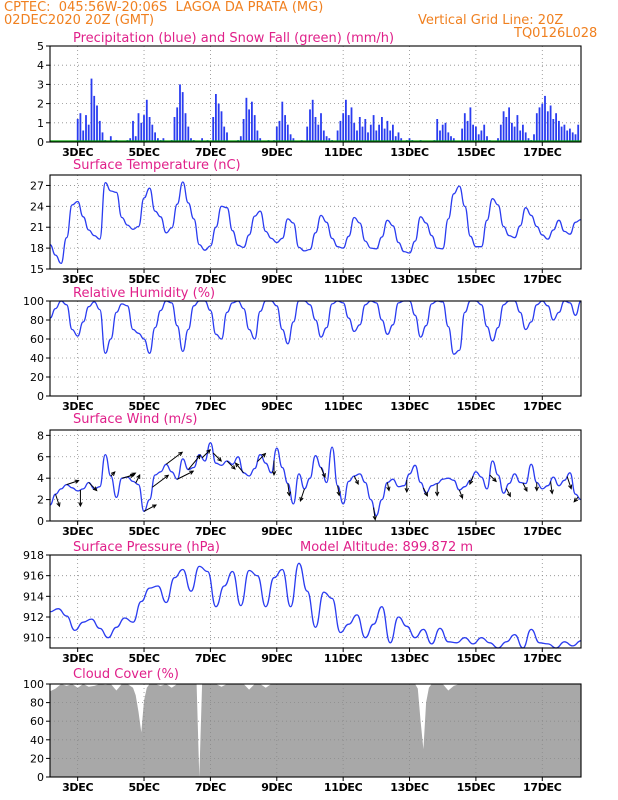 This screenshot has height=800, width=618. Describe the element at coordinates (37, 377) in the screenshot. I see `y-tick-label: 20` at that location.